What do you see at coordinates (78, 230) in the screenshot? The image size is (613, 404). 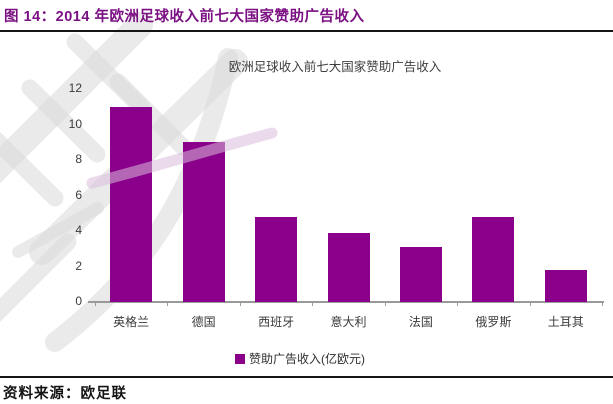 I see `y-tick-label: 4` at bounding box center [78, 230].